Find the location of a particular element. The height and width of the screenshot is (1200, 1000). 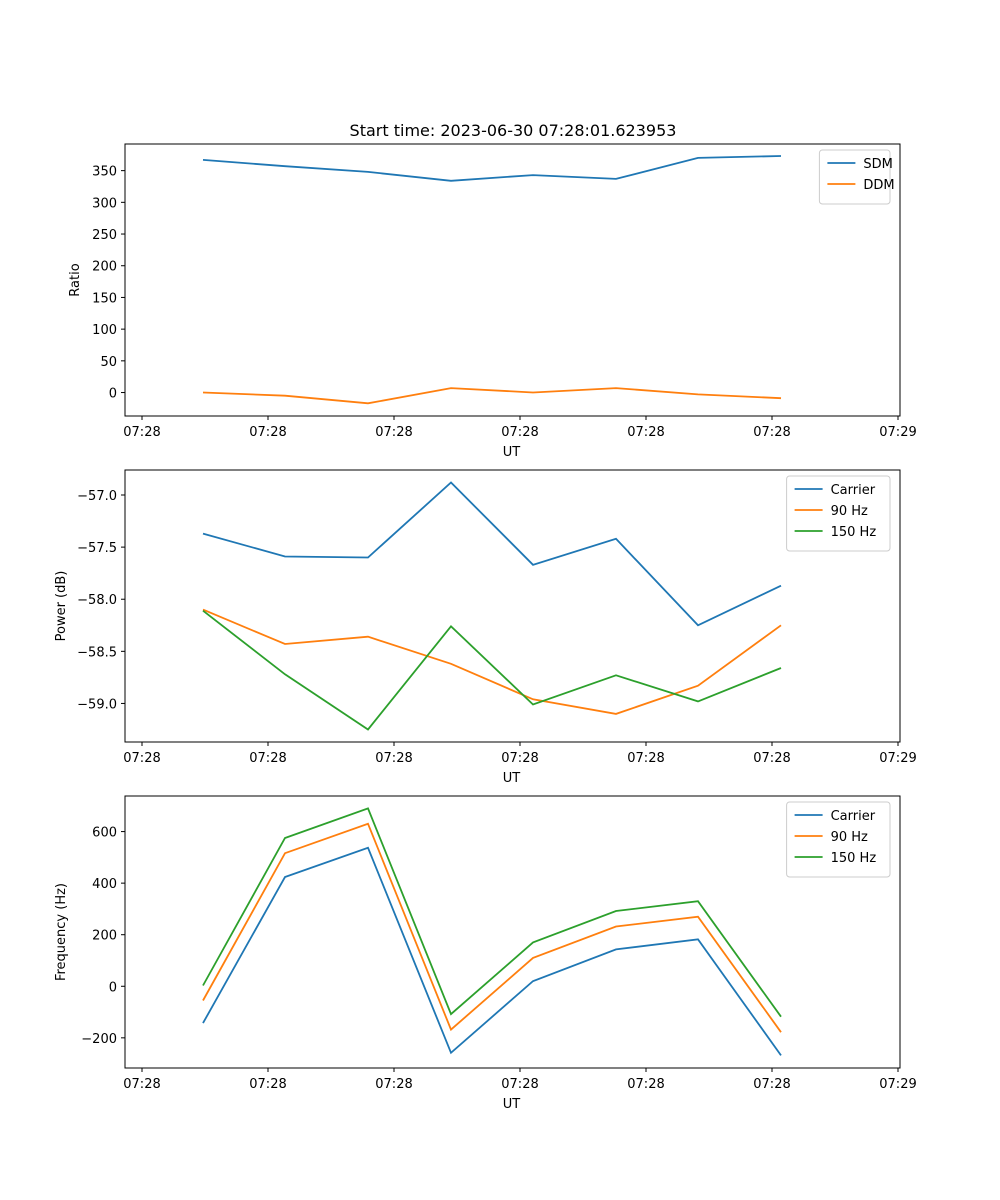

frequency-legend: Carrier 90 Hz 150 Hz is located at coordinates (838, 839).